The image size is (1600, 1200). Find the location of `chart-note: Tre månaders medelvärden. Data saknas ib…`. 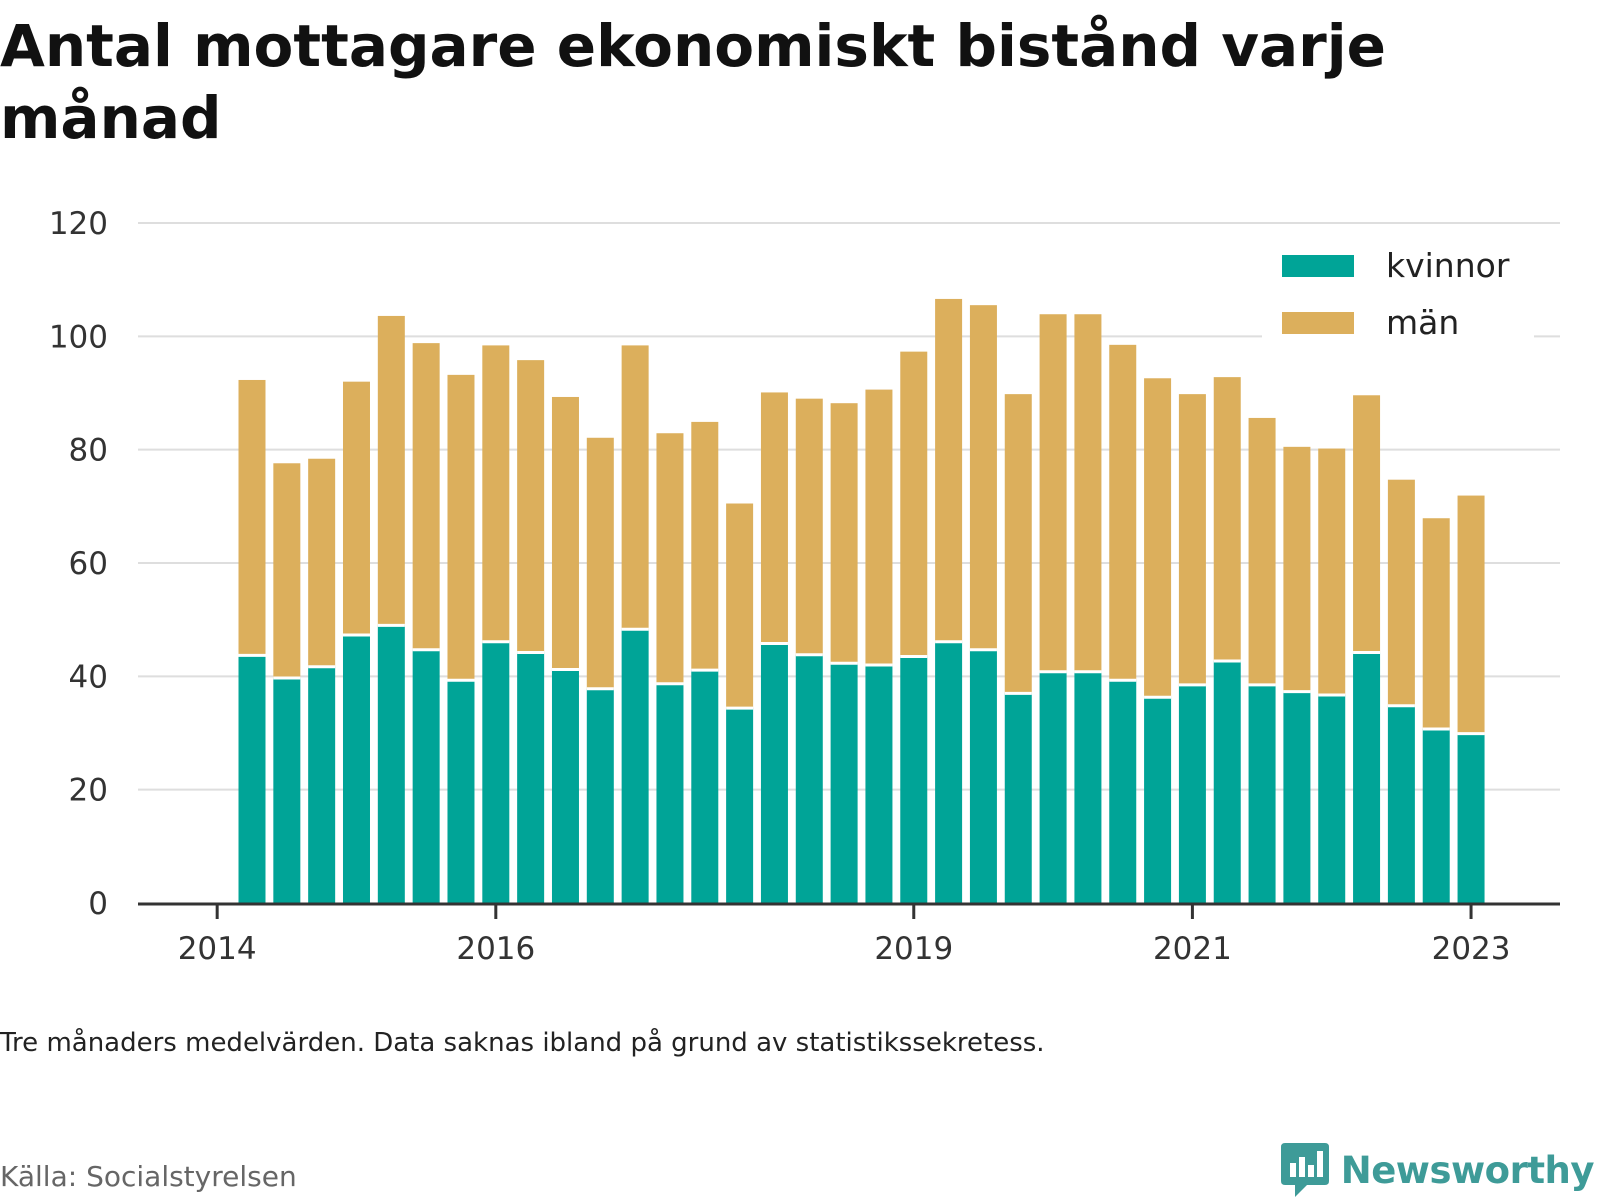

chart-note: Tre månaders medelvärden. Data saknas ib… is located at coordinates (522, 1043).